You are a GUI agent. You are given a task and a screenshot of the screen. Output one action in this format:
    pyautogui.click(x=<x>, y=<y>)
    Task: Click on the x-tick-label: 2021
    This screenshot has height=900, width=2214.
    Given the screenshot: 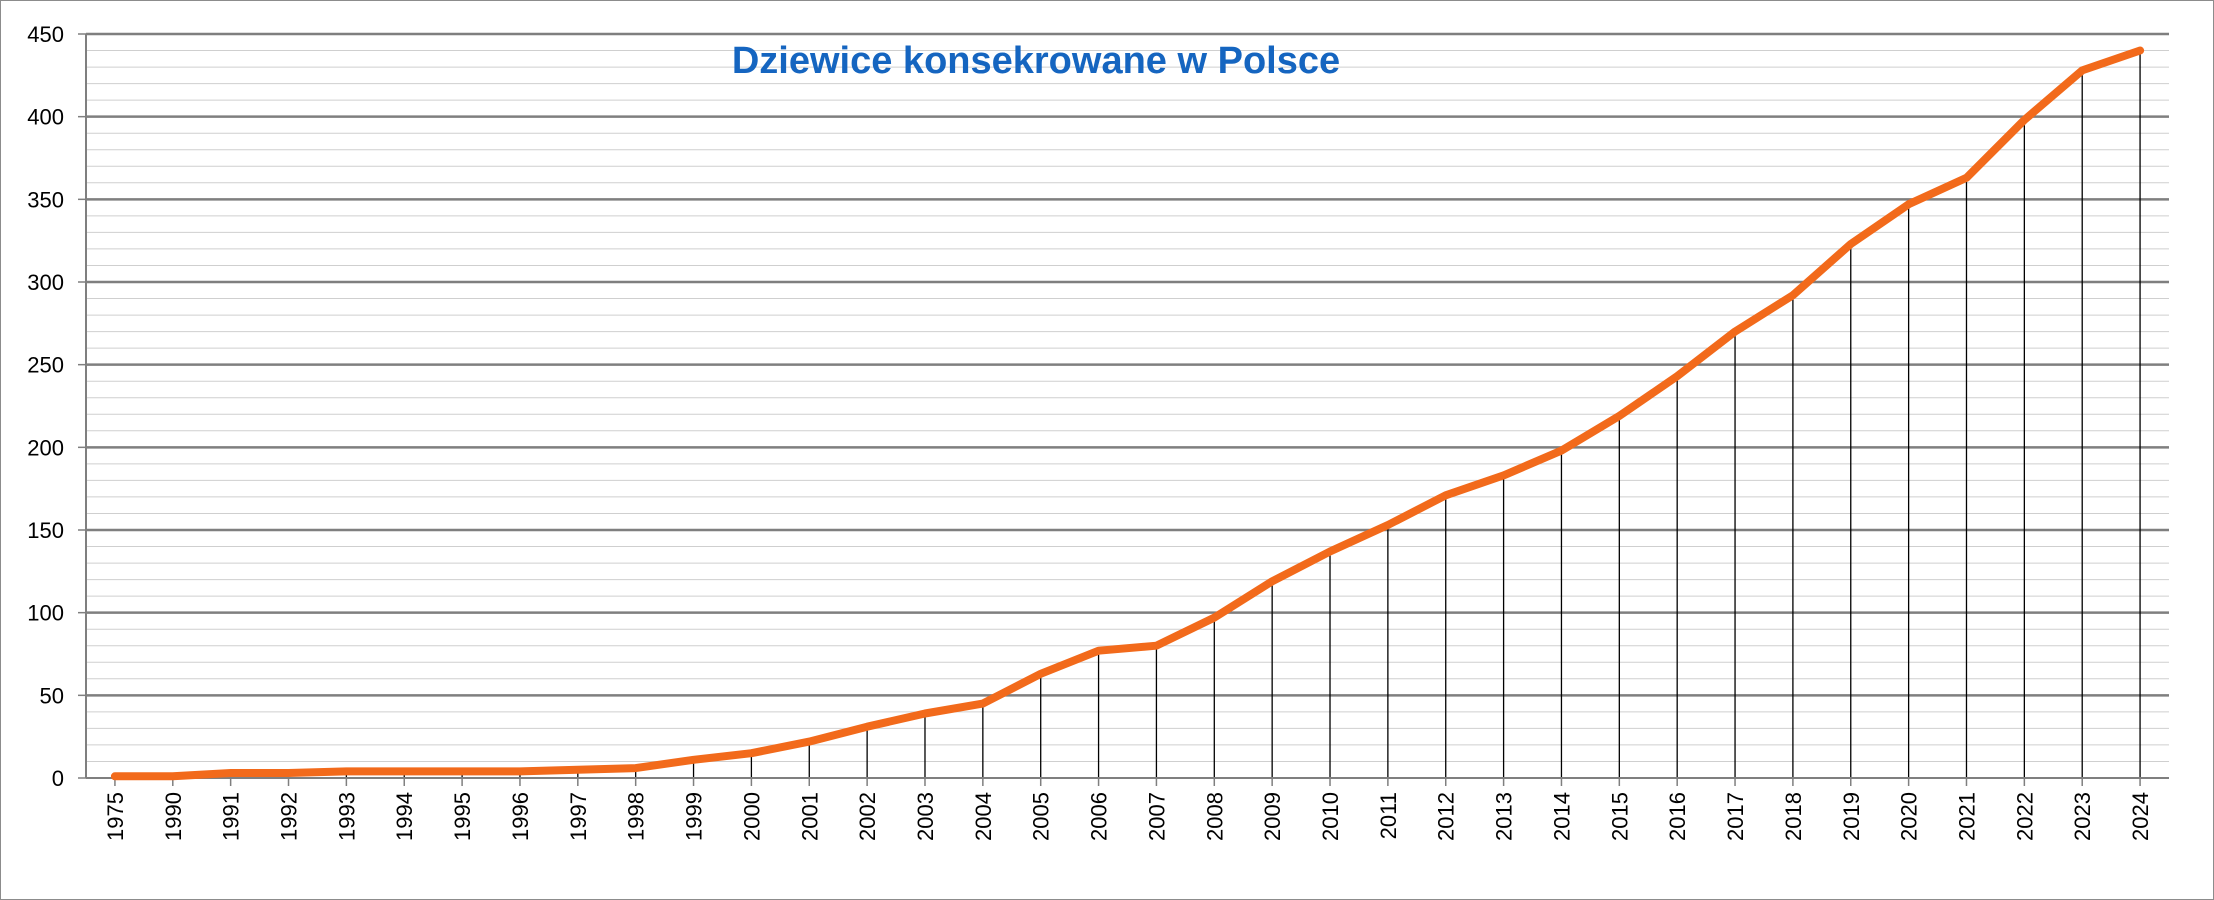 What is the action you would take?
    pyautogui.click(x=1966, y=816)
    